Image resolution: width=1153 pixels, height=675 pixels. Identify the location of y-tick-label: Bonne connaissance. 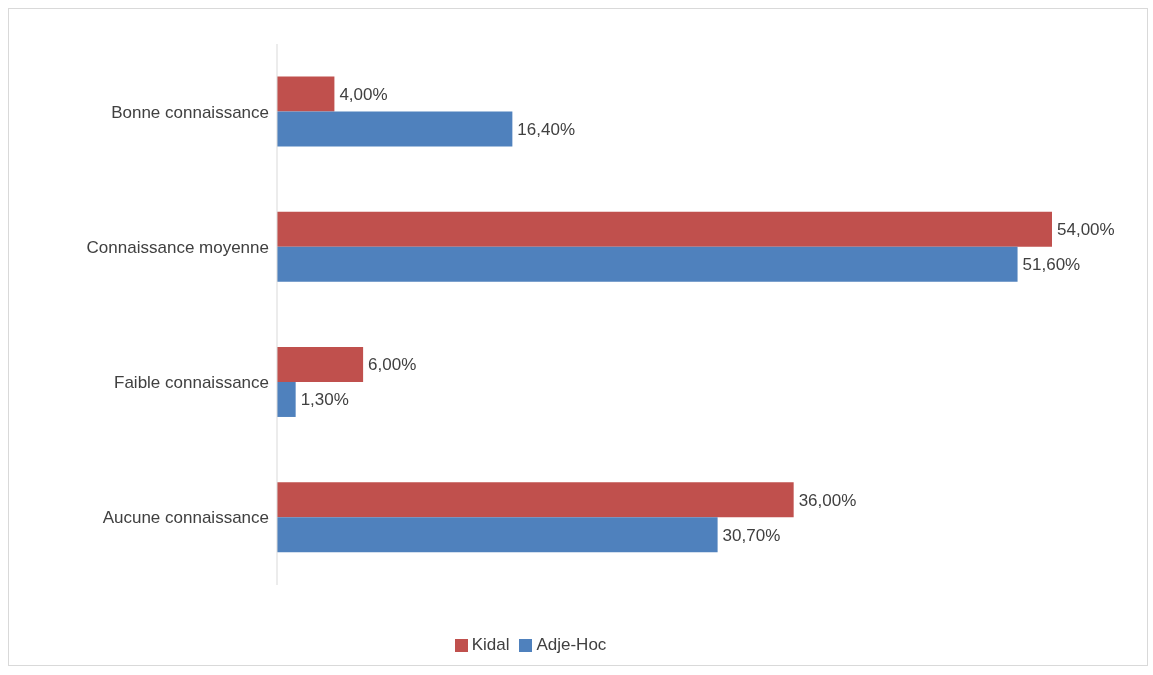
(190, 112).